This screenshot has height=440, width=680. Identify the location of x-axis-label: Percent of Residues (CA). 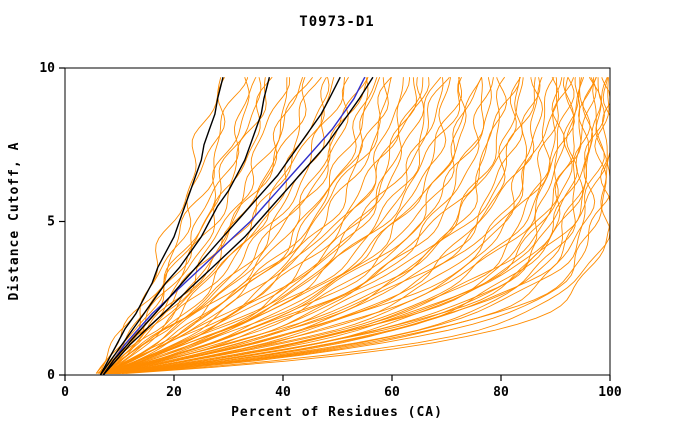
(337, 412).